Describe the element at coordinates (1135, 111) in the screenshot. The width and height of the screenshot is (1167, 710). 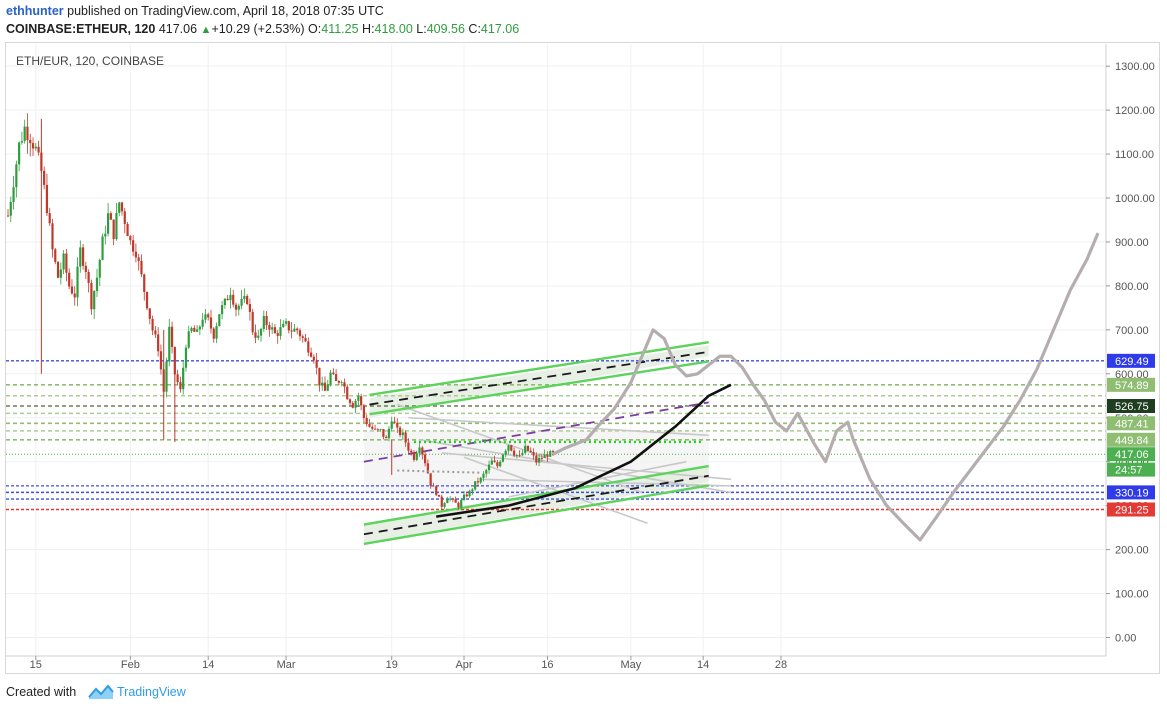
I see `price-tick-label: 1200.00` at that location.